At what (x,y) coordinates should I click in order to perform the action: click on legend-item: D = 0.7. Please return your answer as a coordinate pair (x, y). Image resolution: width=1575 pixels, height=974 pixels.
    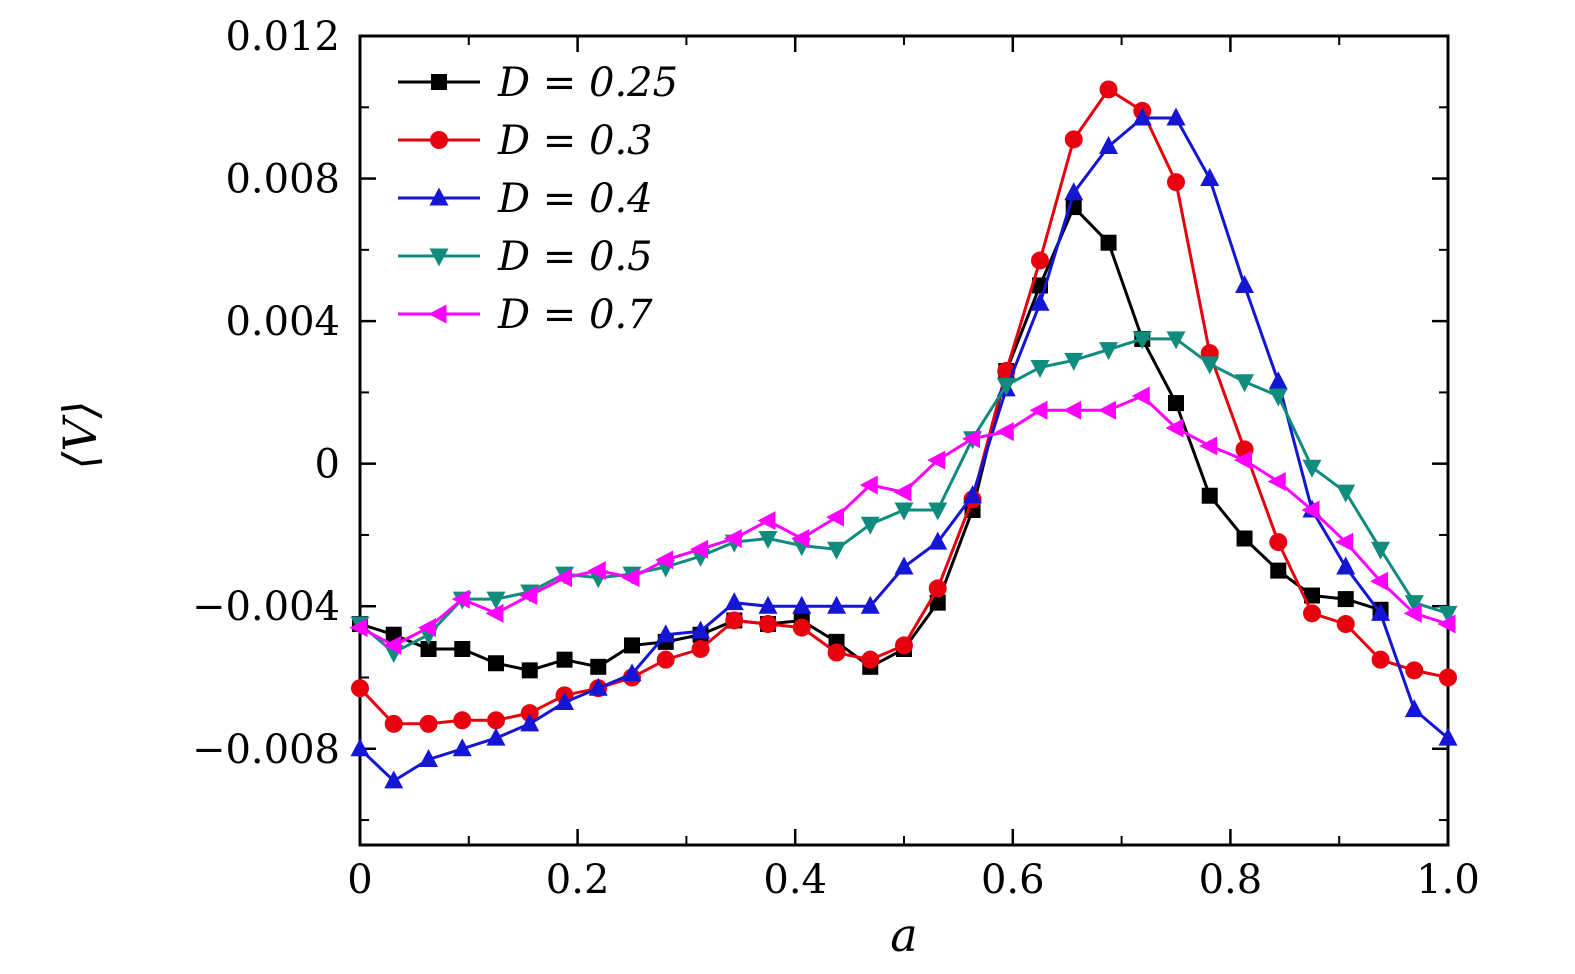
    Looking at the image, I should click on (525, 315).